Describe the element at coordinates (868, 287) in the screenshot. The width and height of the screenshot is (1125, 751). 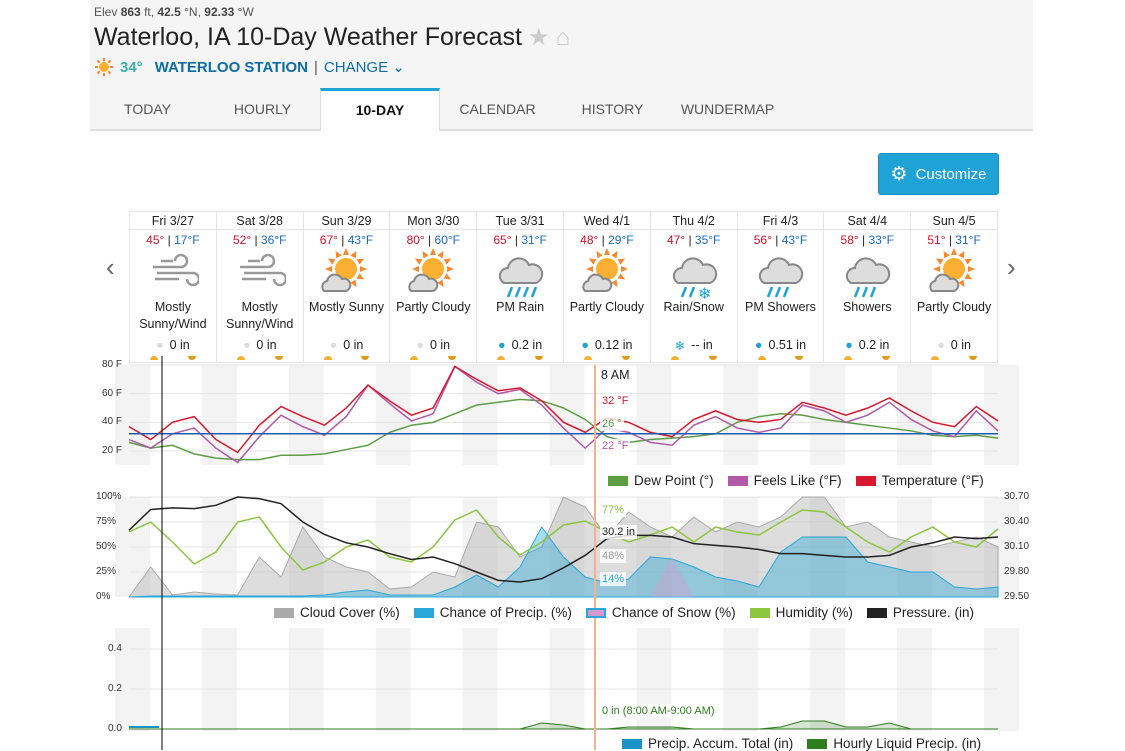
I see `day-column: Sat 4/4 58° | 33°F Showers ● 0.2 in` at that location.